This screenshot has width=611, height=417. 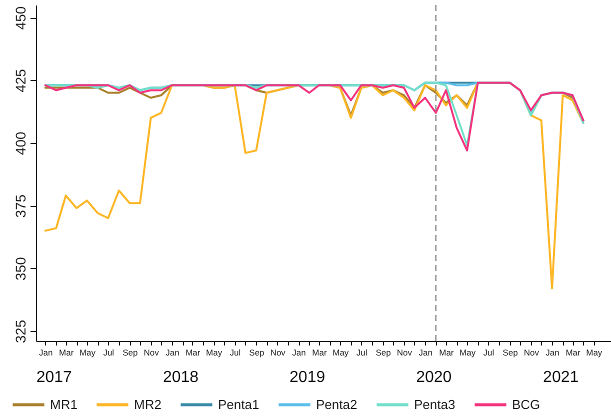 What do you see at coordinates (337, 404) in the screenshot?
I see `legend-label: Penta2` at bounding box center [337, 404].